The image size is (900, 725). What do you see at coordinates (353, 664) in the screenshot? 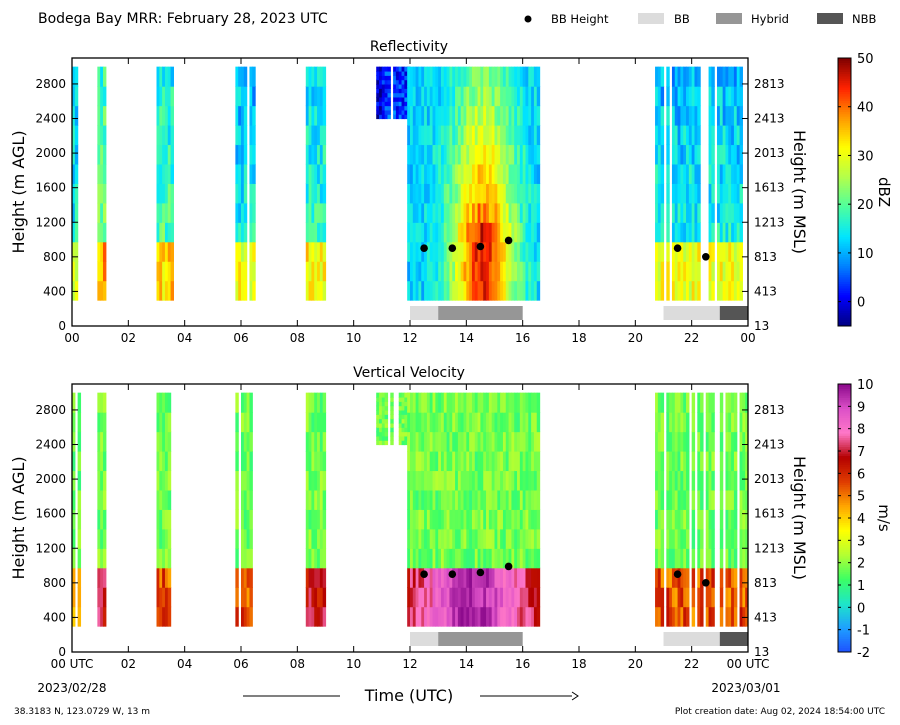
I see `x-tick-label: 10` at bounding box center [353, 664].